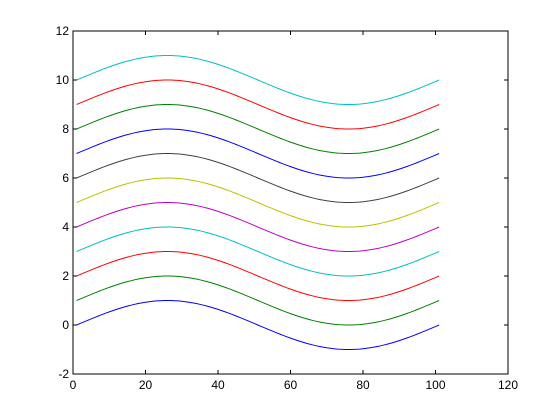 The image size is (560, 420). What do you see at coordinates (435, 385) in the screenshot?
I see `x-tick-label-5: 100` at bounding box center [435, 385].